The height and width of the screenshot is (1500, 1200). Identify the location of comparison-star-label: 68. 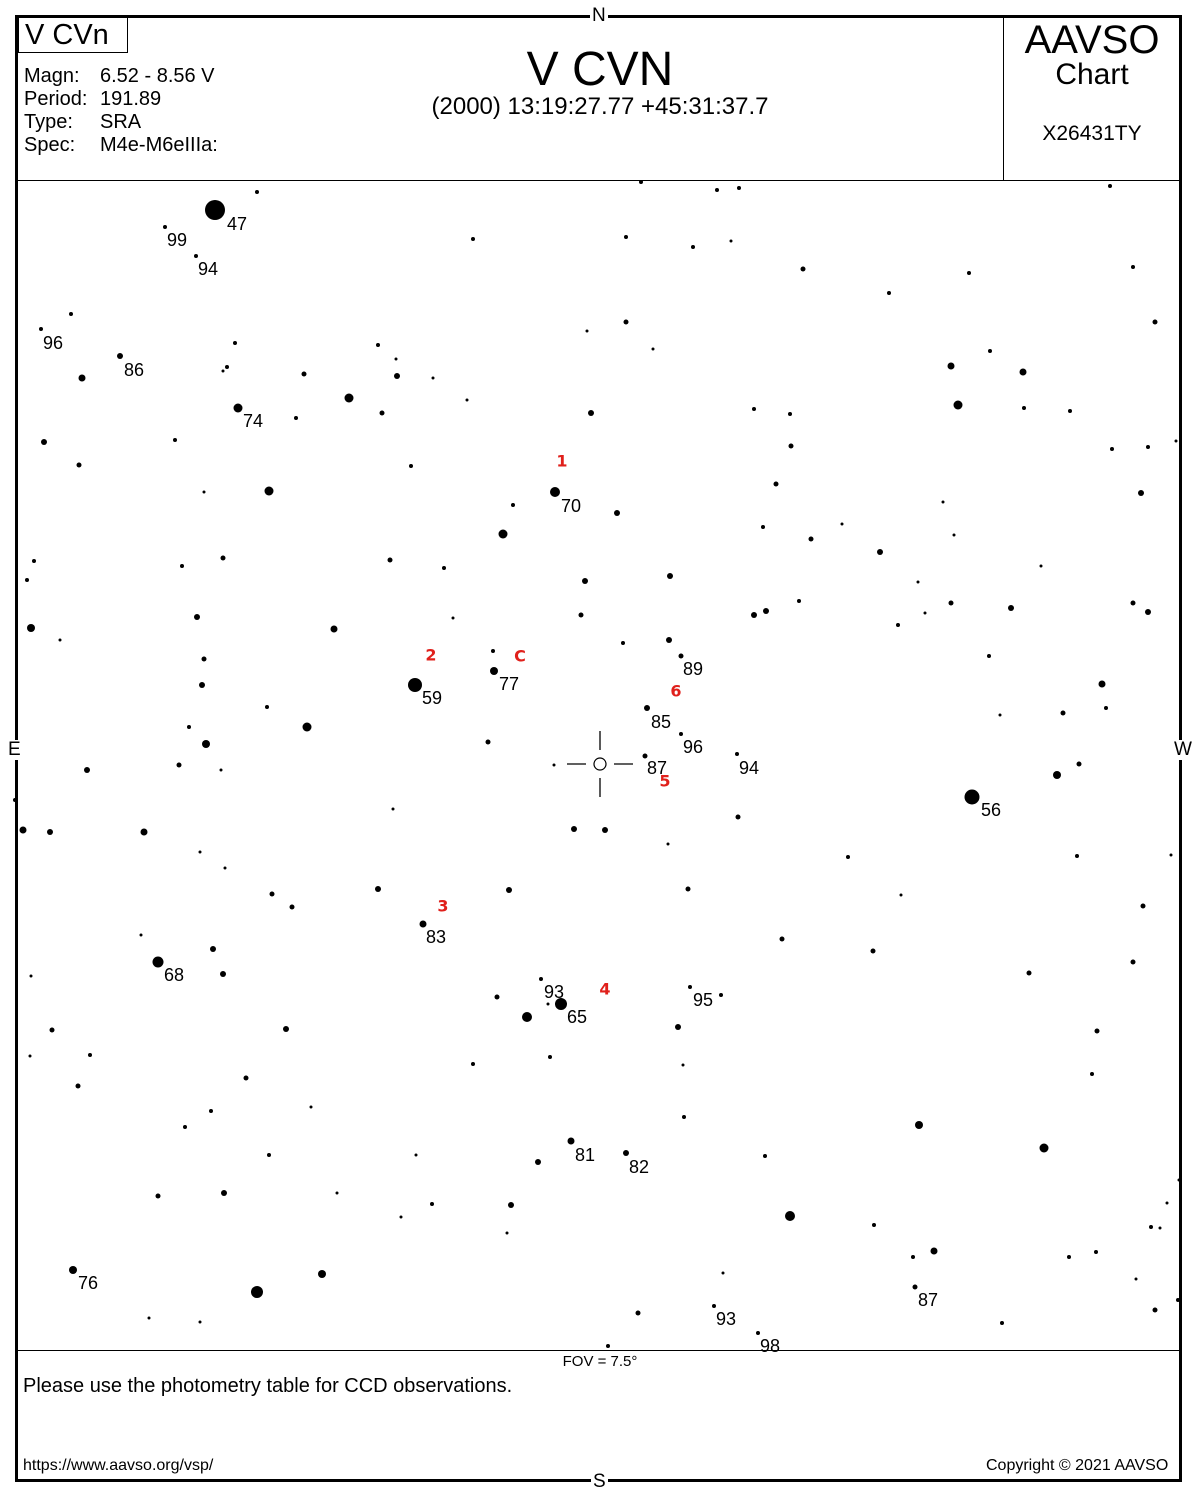
(174, 975).